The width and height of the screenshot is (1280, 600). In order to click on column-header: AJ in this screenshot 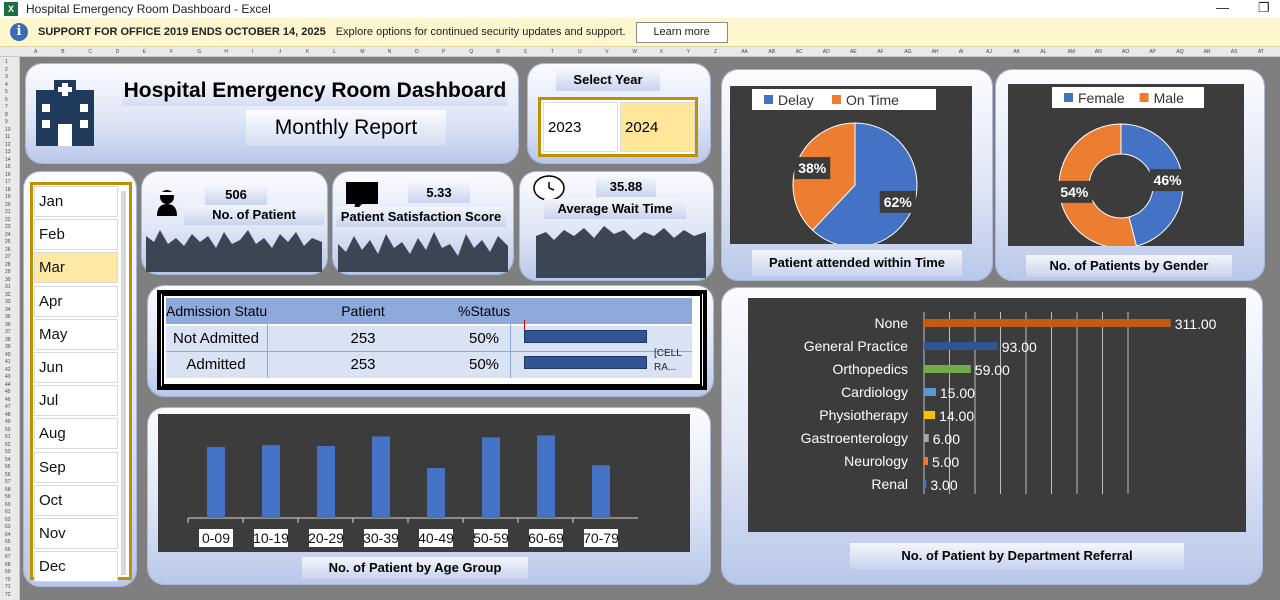, I will do `click(989, 52)`.